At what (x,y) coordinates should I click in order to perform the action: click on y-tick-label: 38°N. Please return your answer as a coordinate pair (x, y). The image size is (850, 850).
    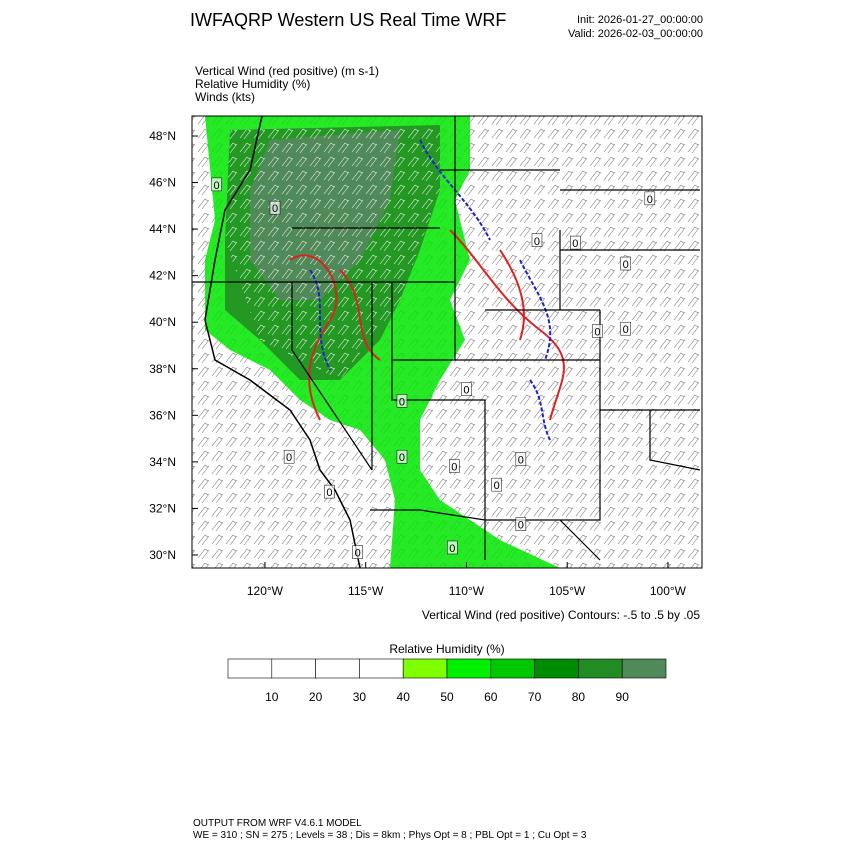
    Looking at the image, I should click on (162, 369).